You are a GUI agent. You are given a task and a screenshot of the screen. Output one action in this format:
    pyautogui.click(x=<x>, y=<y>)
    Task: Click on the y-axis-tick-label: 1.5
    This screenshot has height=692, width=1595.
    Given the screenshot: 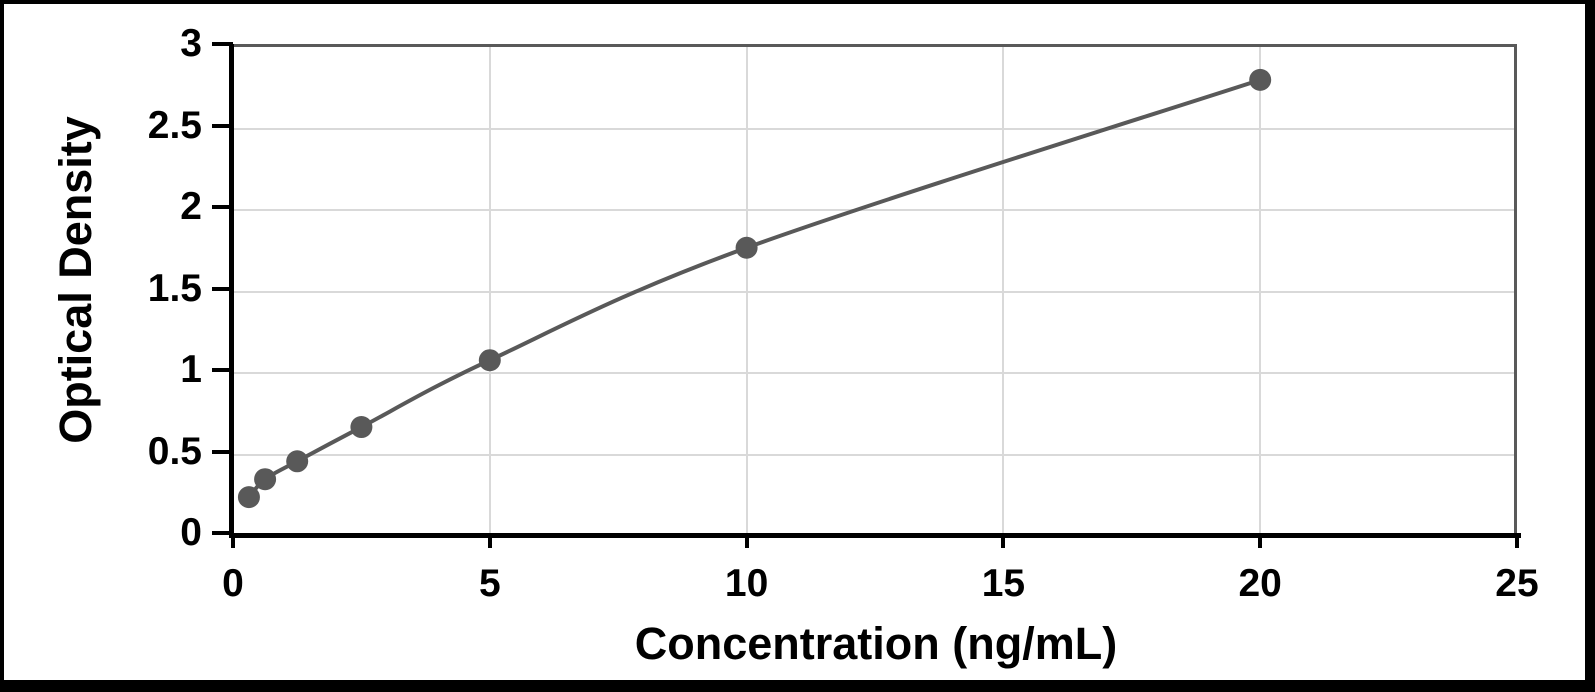 What is the action you would take?
    pyautogui.click(x=174, y=288)
    